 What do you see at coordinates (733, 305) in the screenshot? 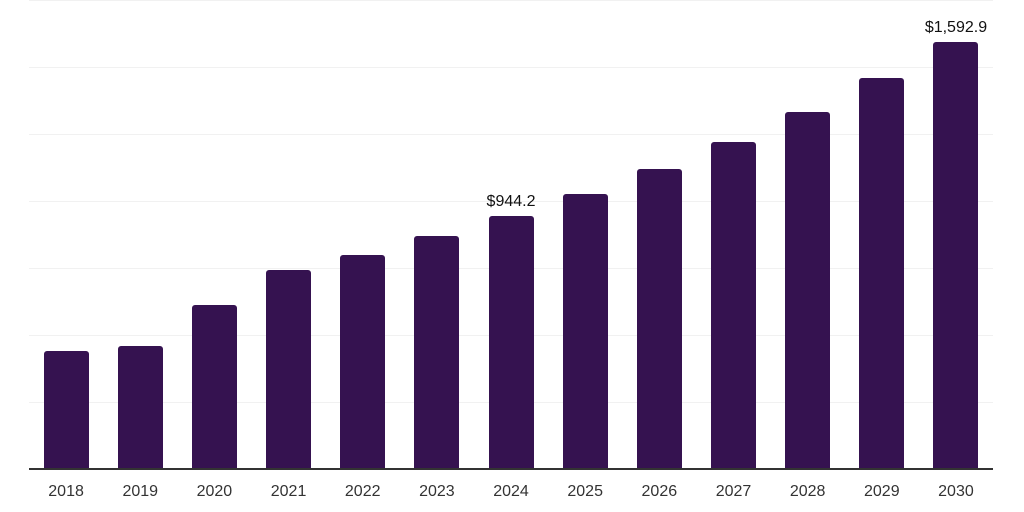
I see `bar-2027` at bounding box center [733, 305].